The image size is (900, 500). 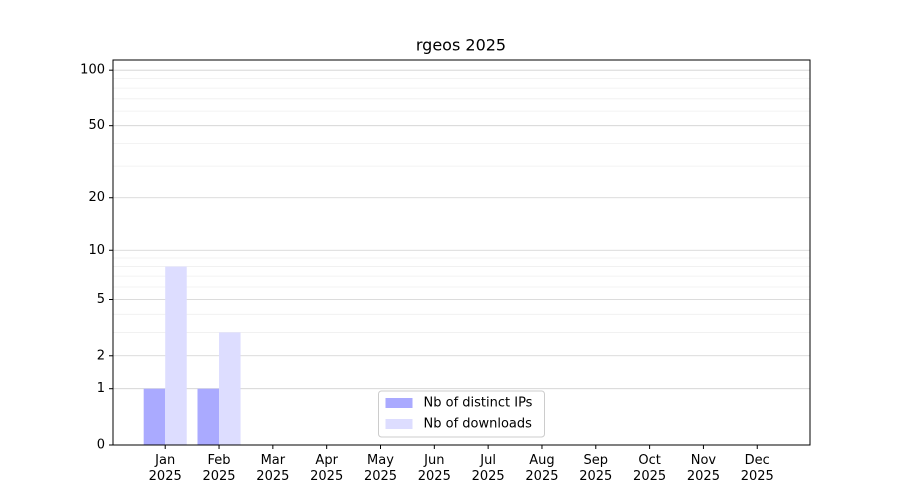 I want to click on x-tick-label: Jul 2025, so click(x=488, y=468).